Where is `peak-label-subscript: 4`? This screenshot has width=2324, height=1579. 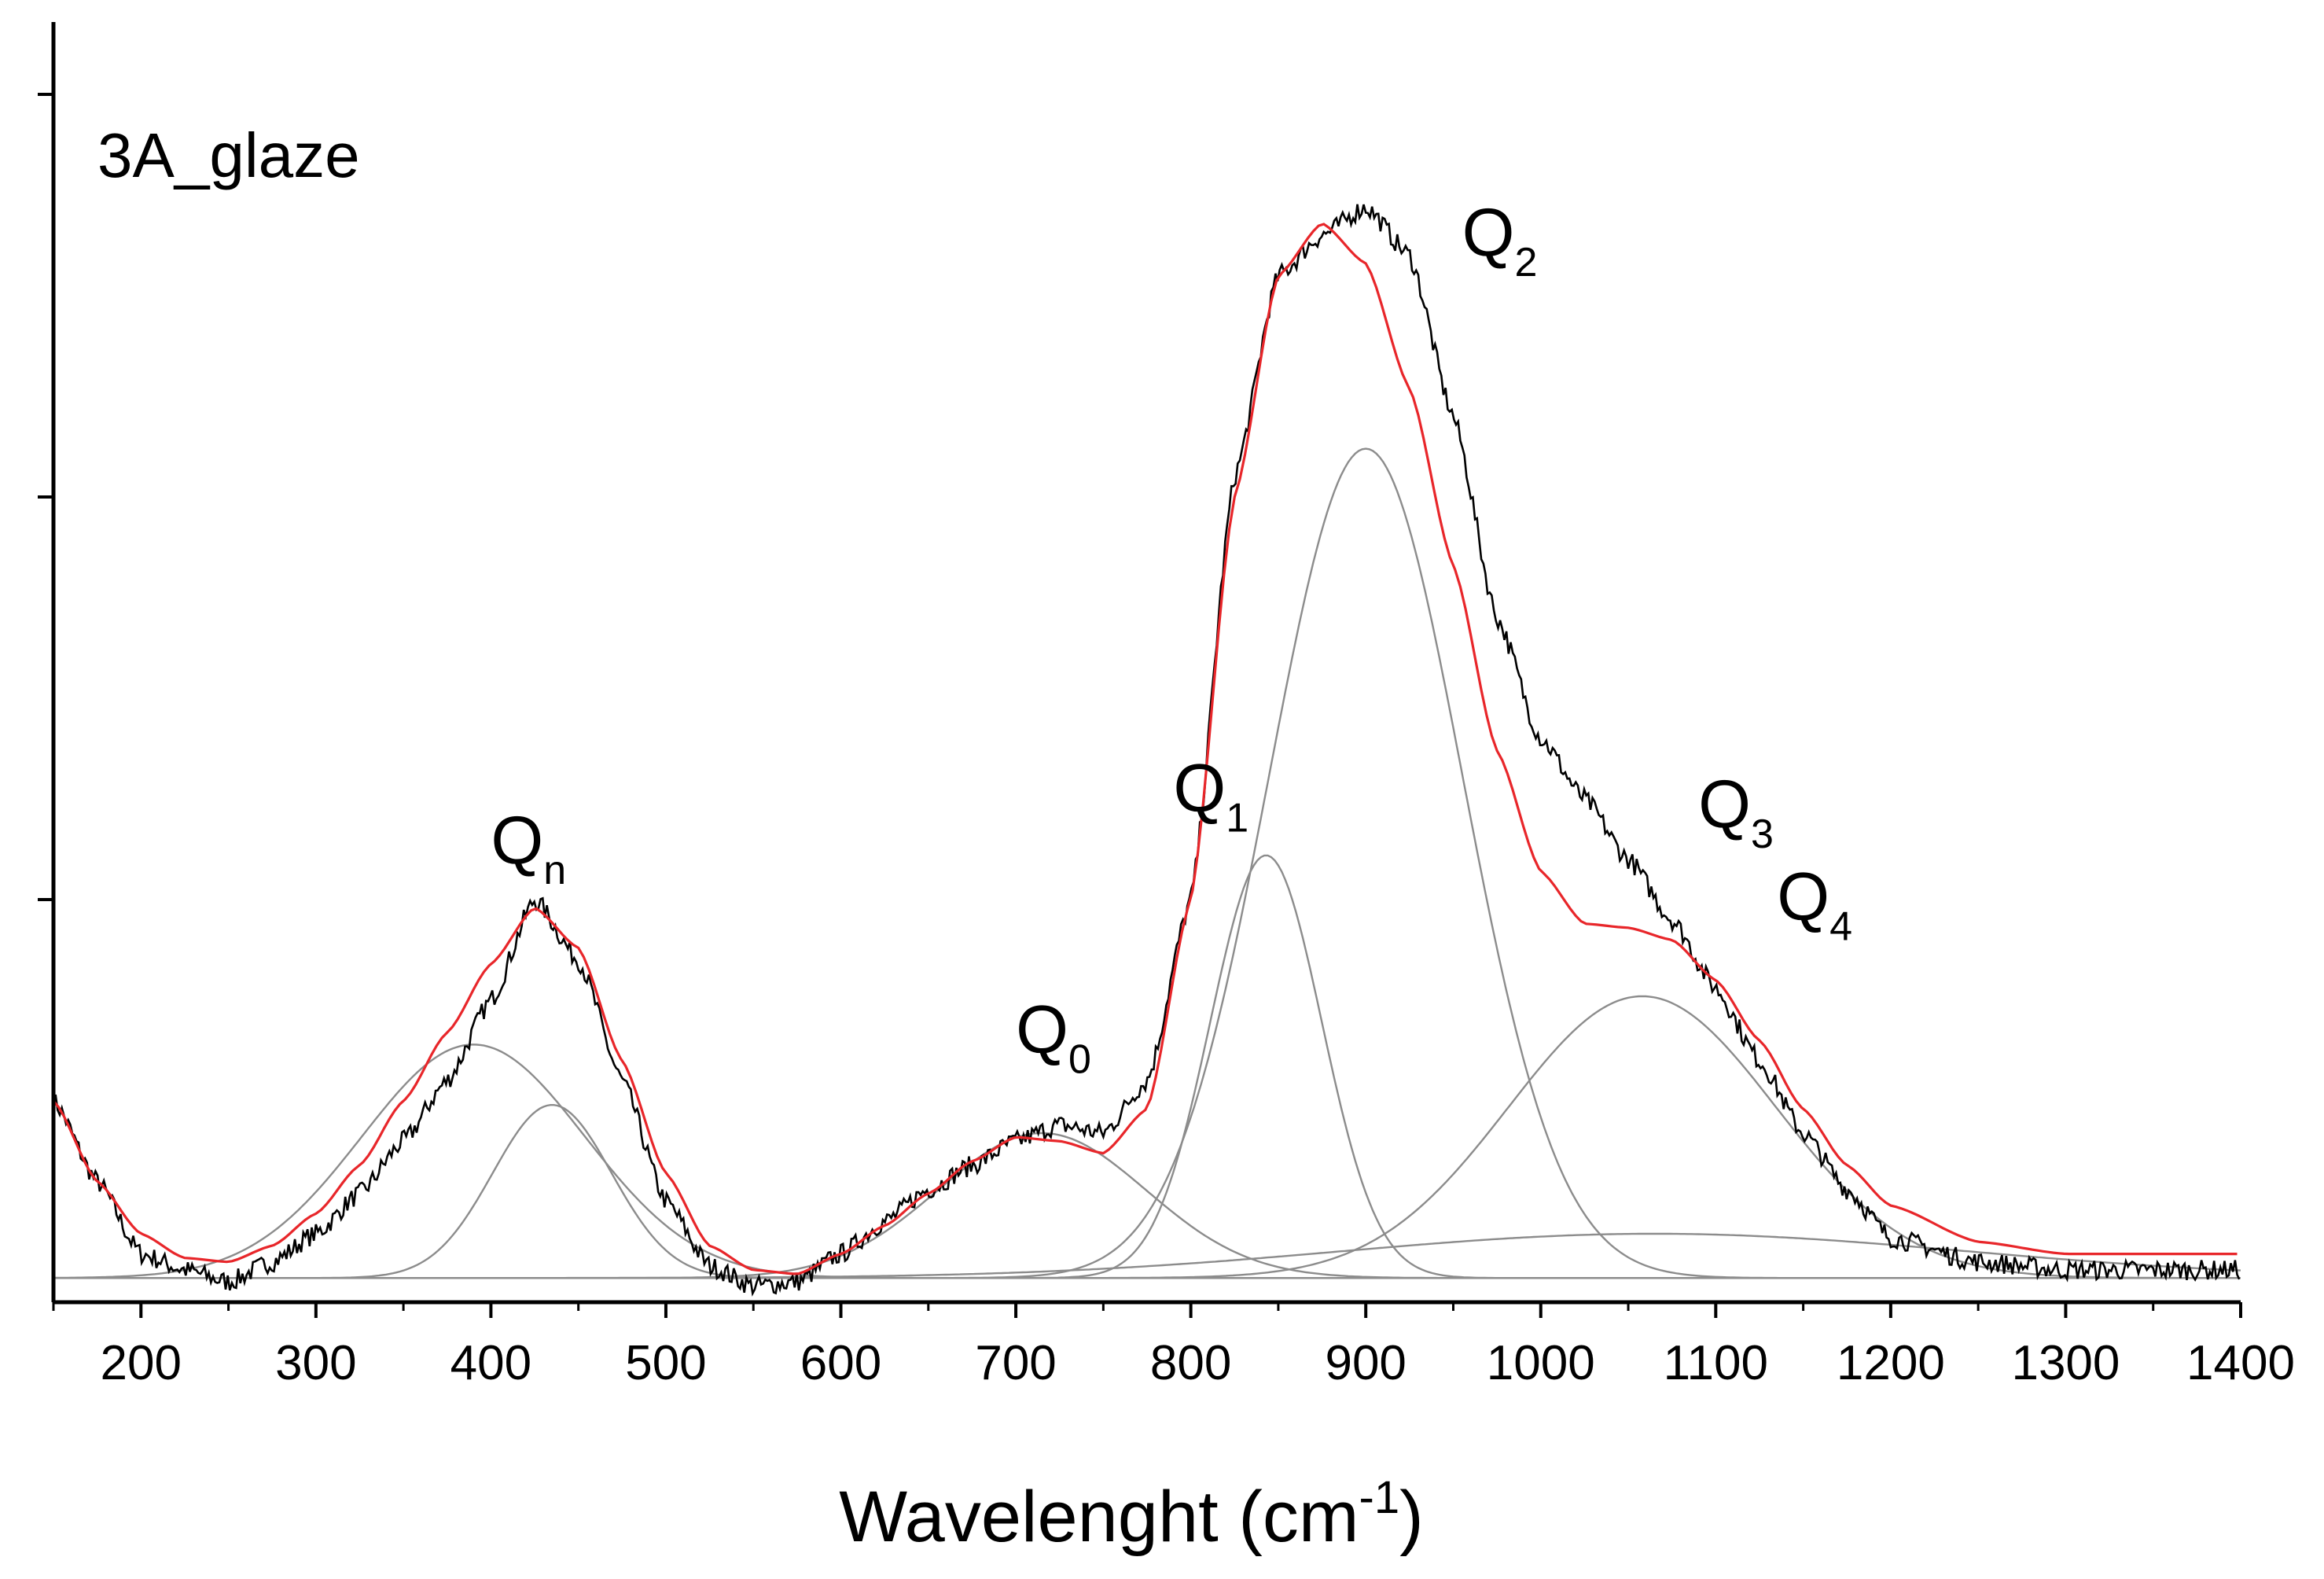
peak-label-subscript: 4 is located at coordinates (1840, 927).